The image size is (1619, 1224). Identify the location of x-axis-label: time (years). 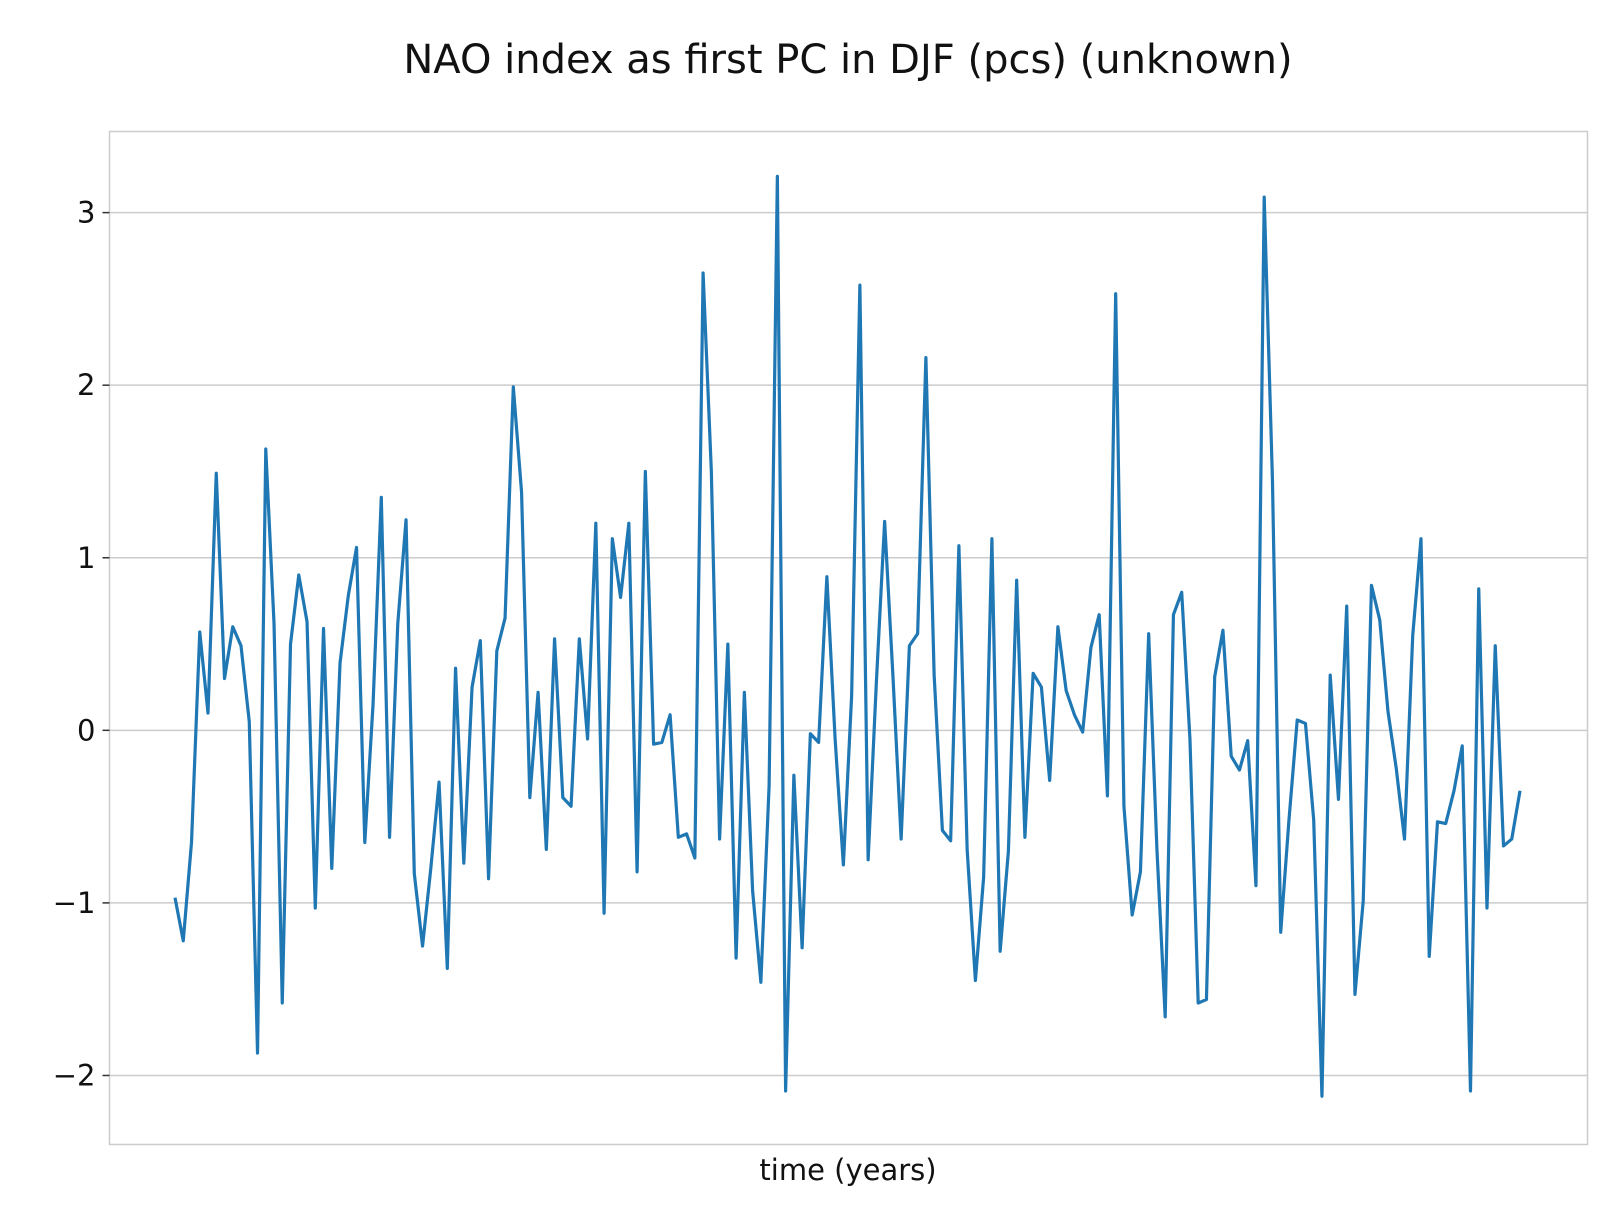
(847, 1170).